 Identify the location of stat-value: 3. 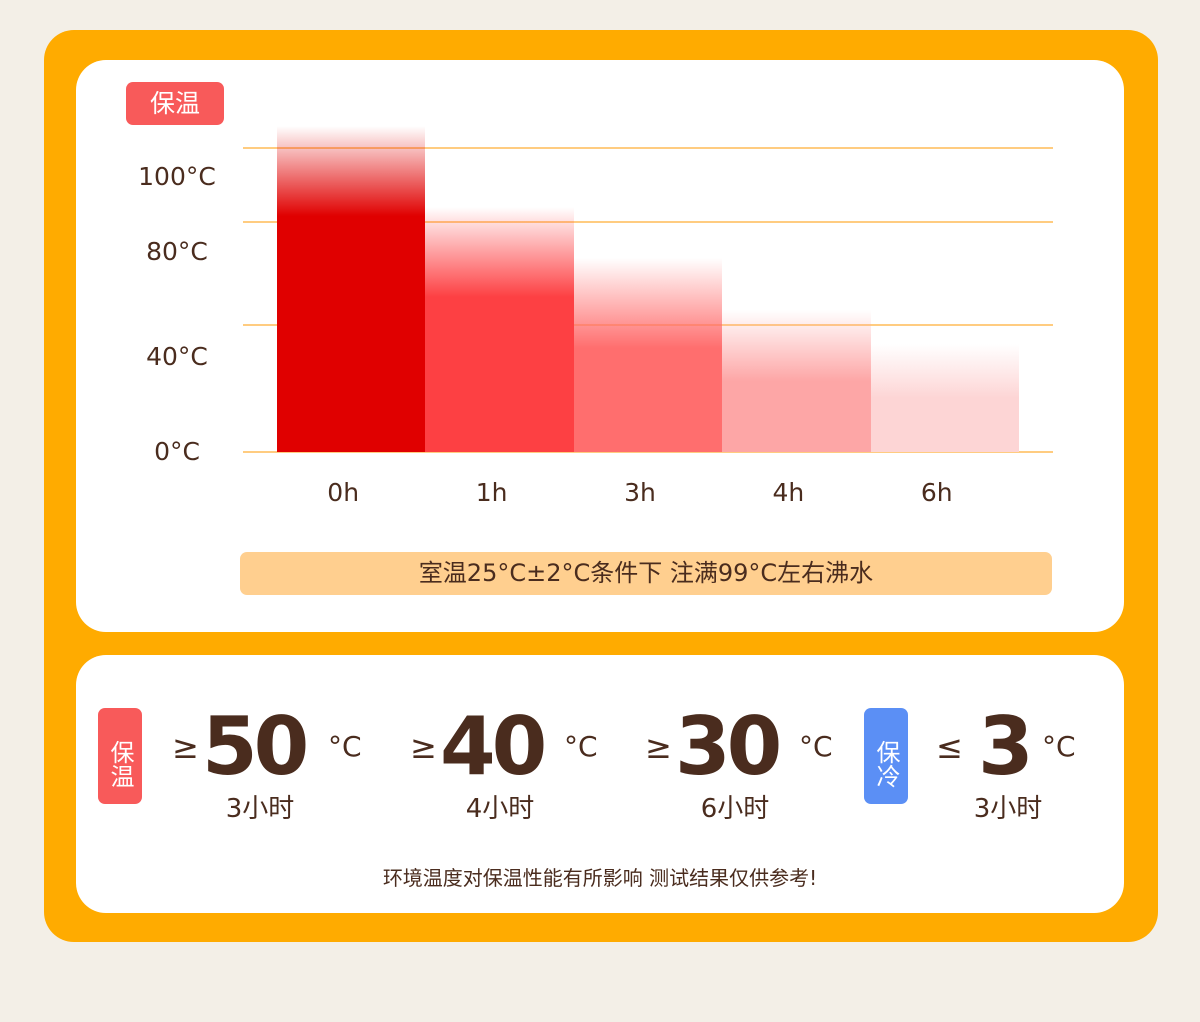
(1006, 746).